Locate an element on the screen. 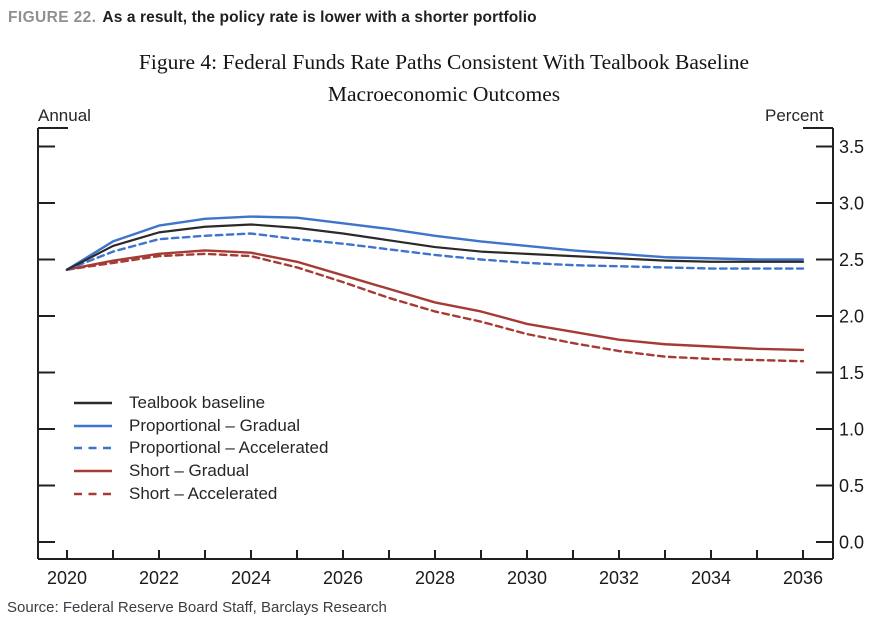 The height and width of the screenshot is (634, 888). legend-row: Proportional – Accelerated is located at coordinates (201, 448).